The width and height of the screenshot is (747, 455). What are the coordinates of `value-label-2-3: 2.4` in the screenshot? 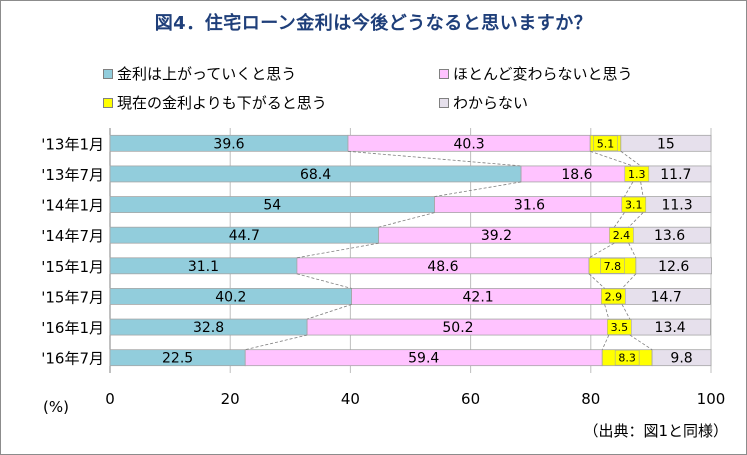 It's located at (622, 235).